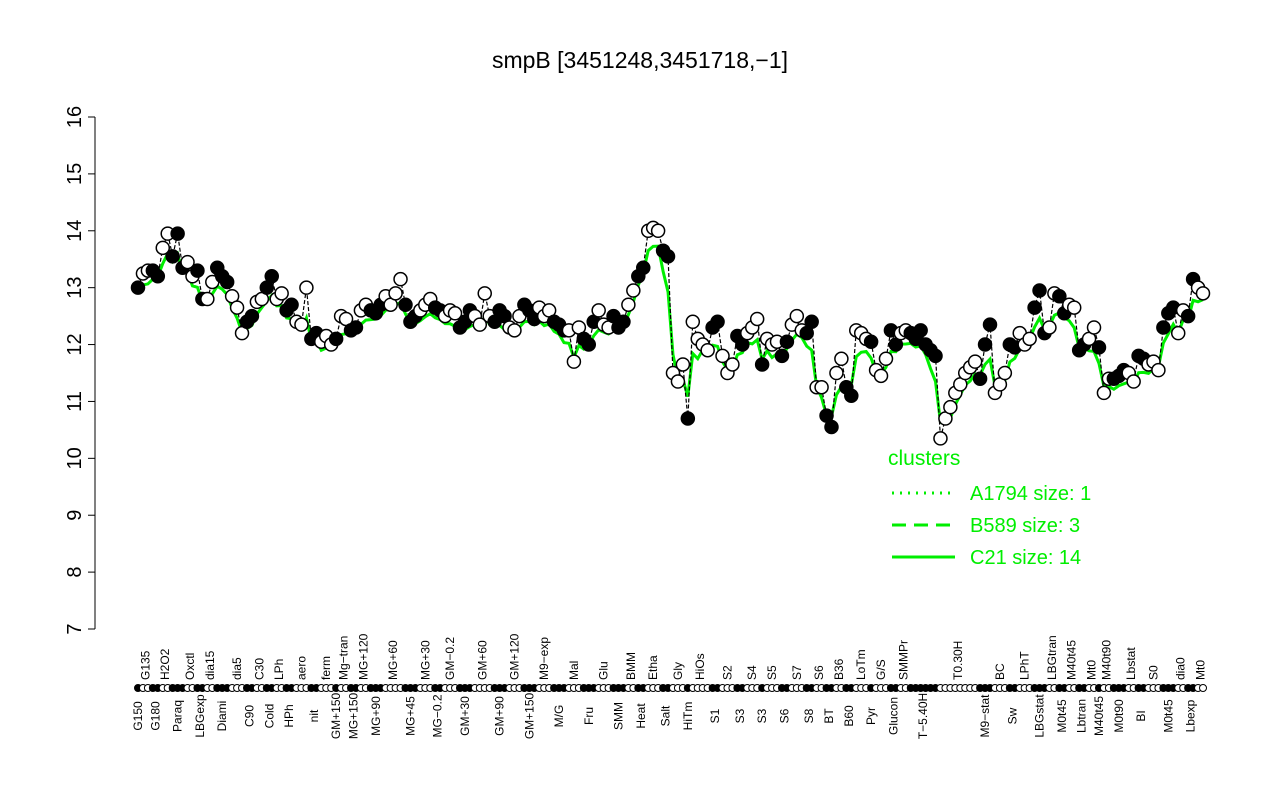  Describe the element at coordinates (839, 669) in the screenshot. I see `x-tick-label: B36` at that location.